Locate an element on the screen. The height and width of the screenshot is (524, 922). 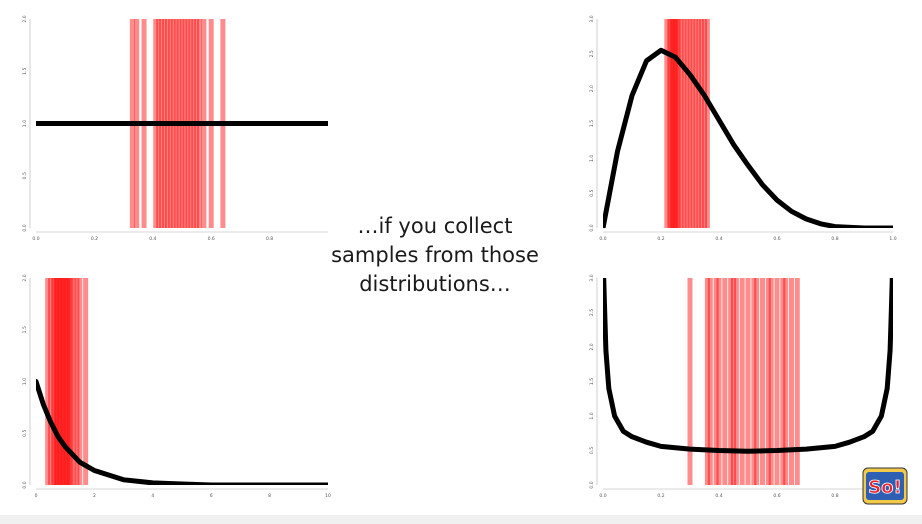
x-tick-label: 1.0 is located at coordinates (892, 239).